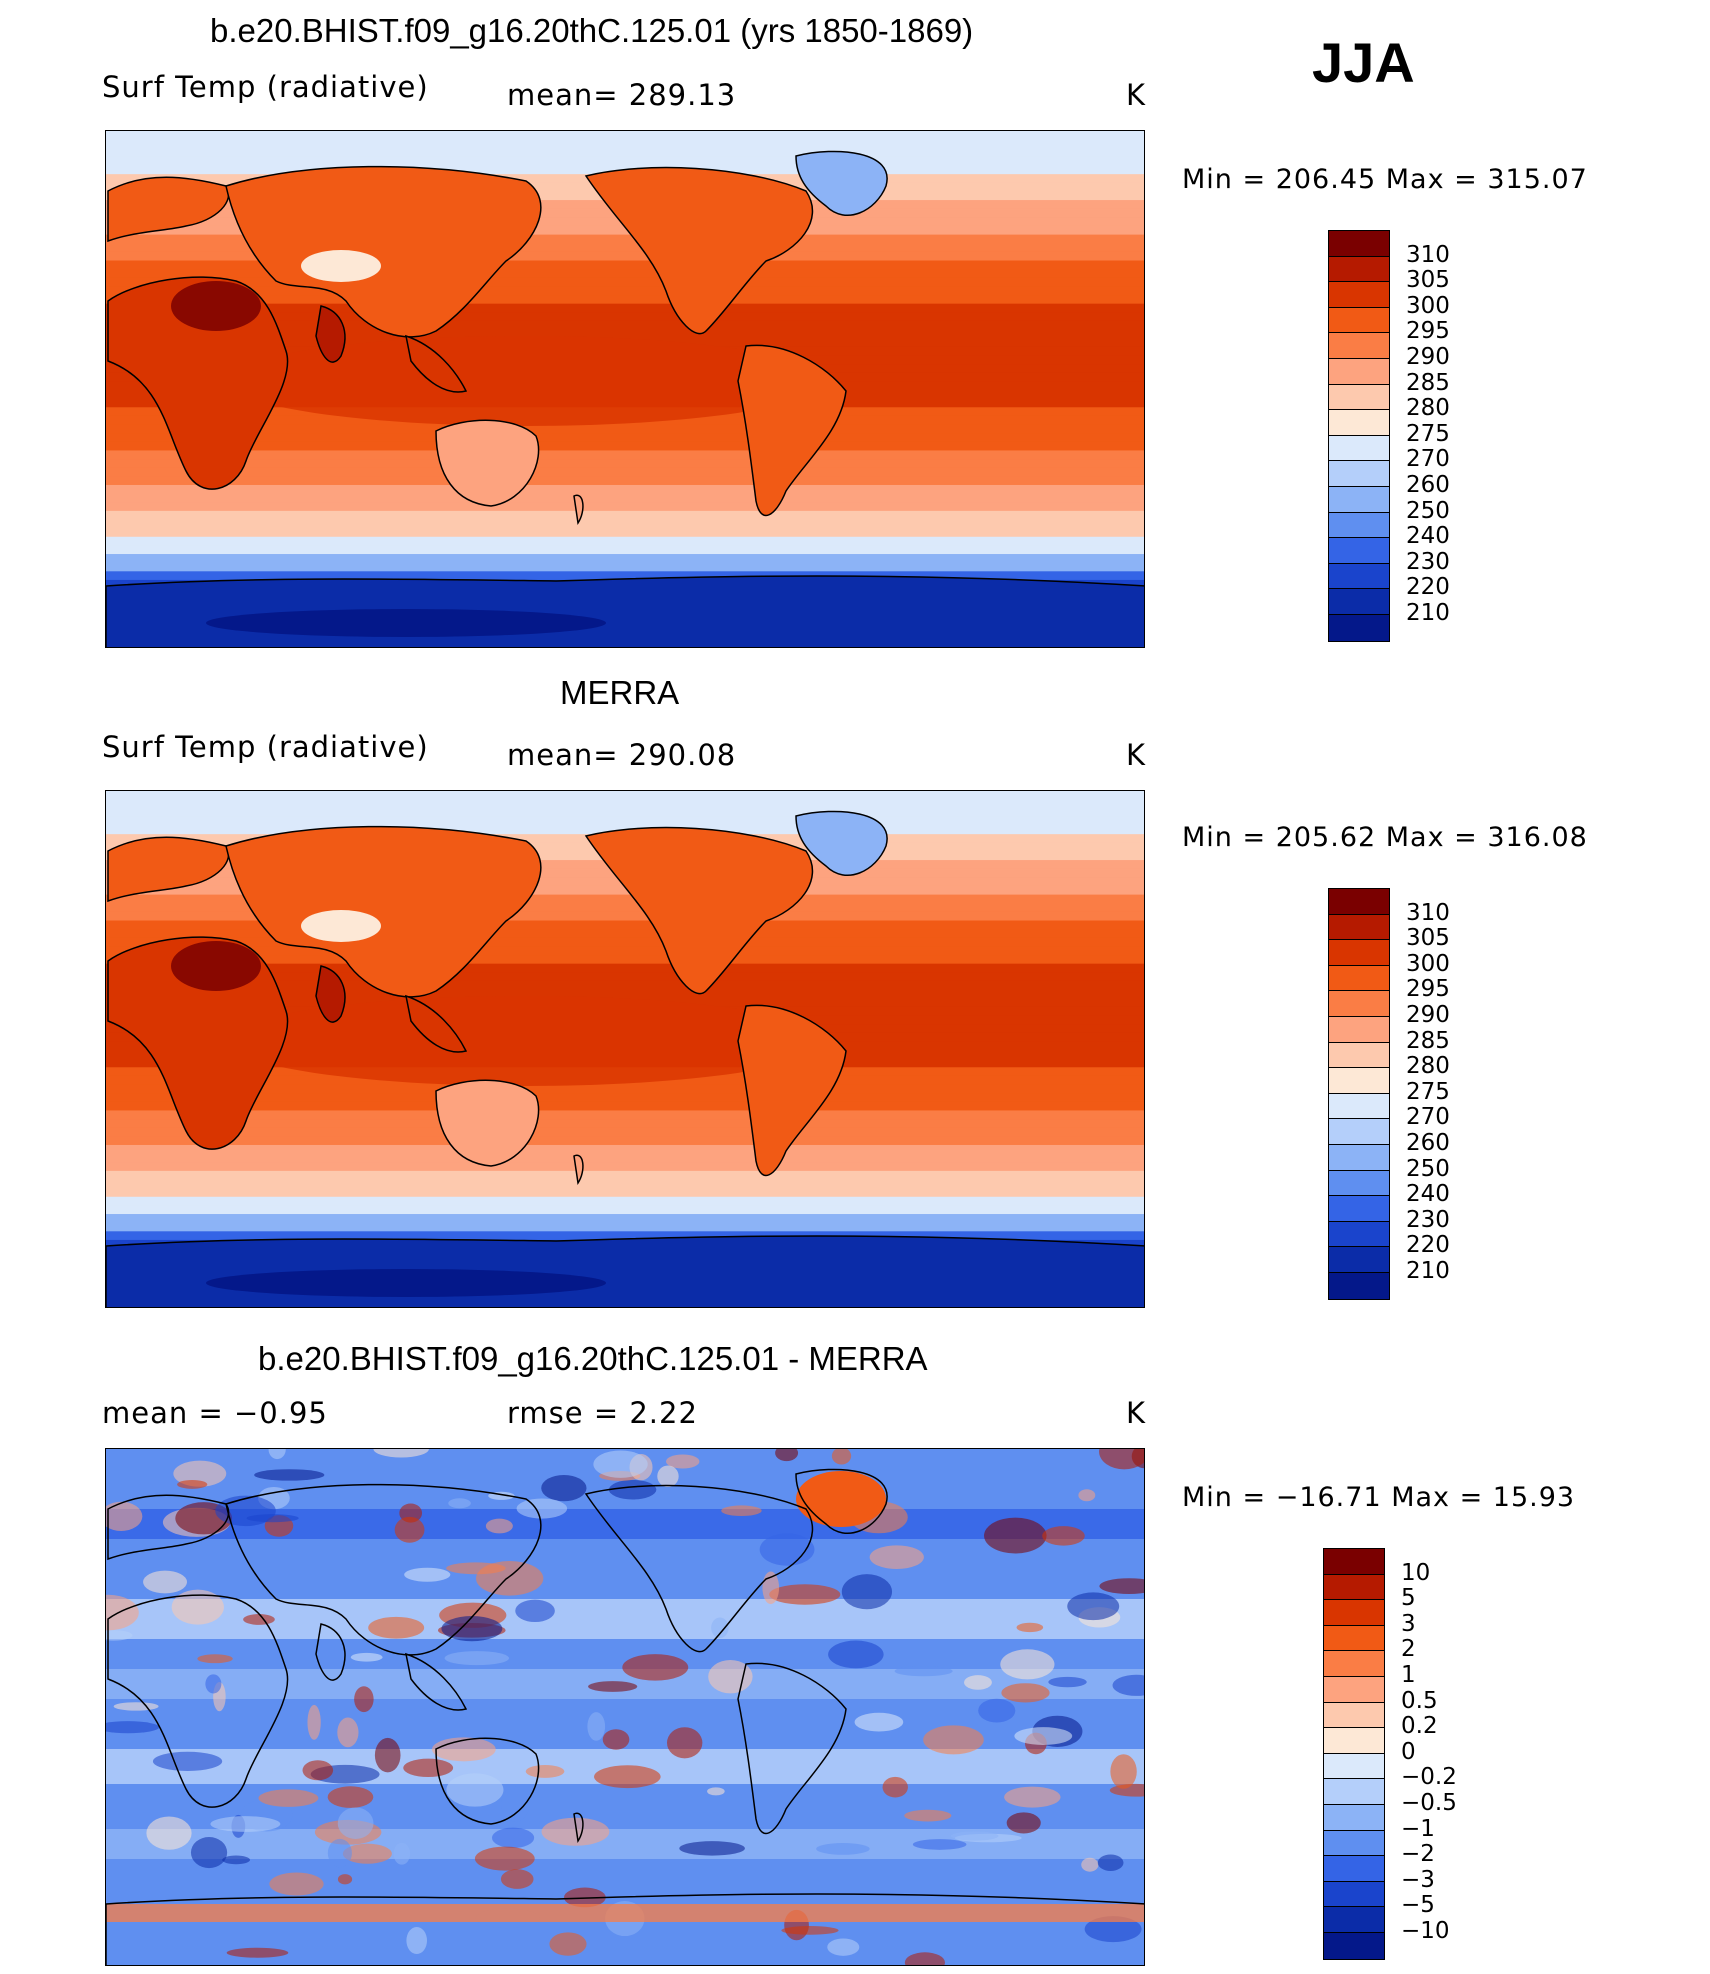 The height and width of the screenshot is (1974, 1710). Describe the element at coordinates (341, 926) in the screenshot. I see `tibetan-plateau` at that location.